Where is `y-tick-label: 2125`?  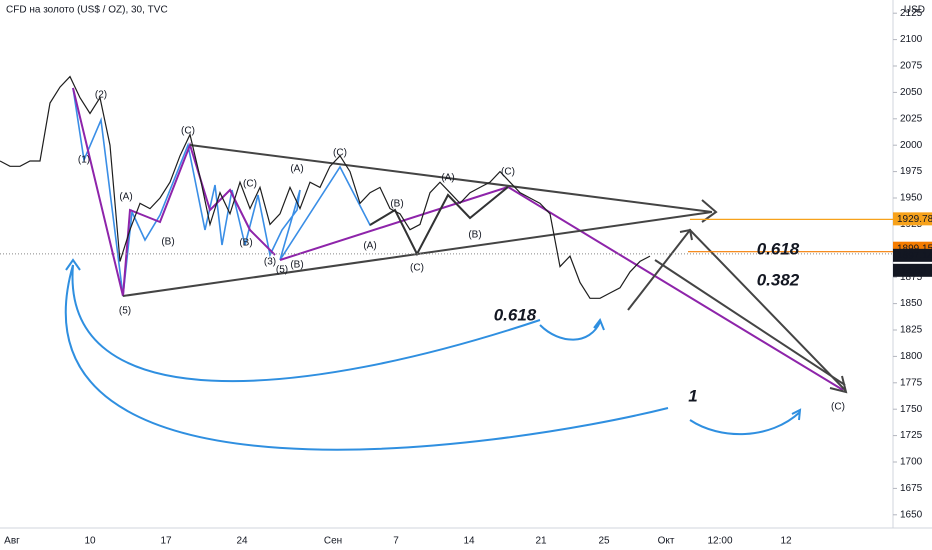
y-tick-label: 2125 is located at coordinates (911, 13).